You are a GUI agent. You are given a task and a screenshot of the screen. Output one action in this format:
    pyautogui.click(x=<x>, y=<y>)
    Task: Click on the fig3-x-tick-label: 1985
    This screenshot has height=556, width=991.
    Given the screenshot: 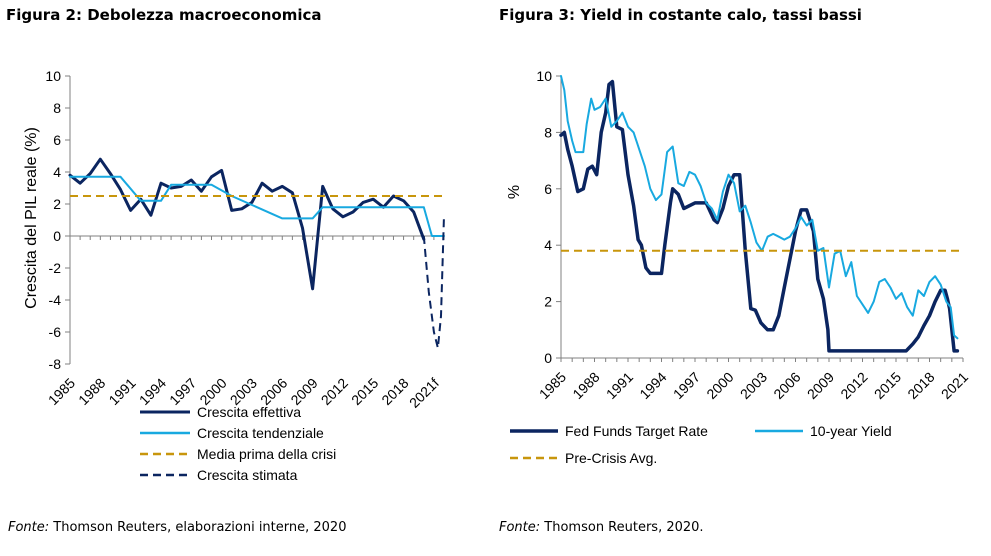 What is the action you would take?
    pyautogui.click(x=552, y=385)
    